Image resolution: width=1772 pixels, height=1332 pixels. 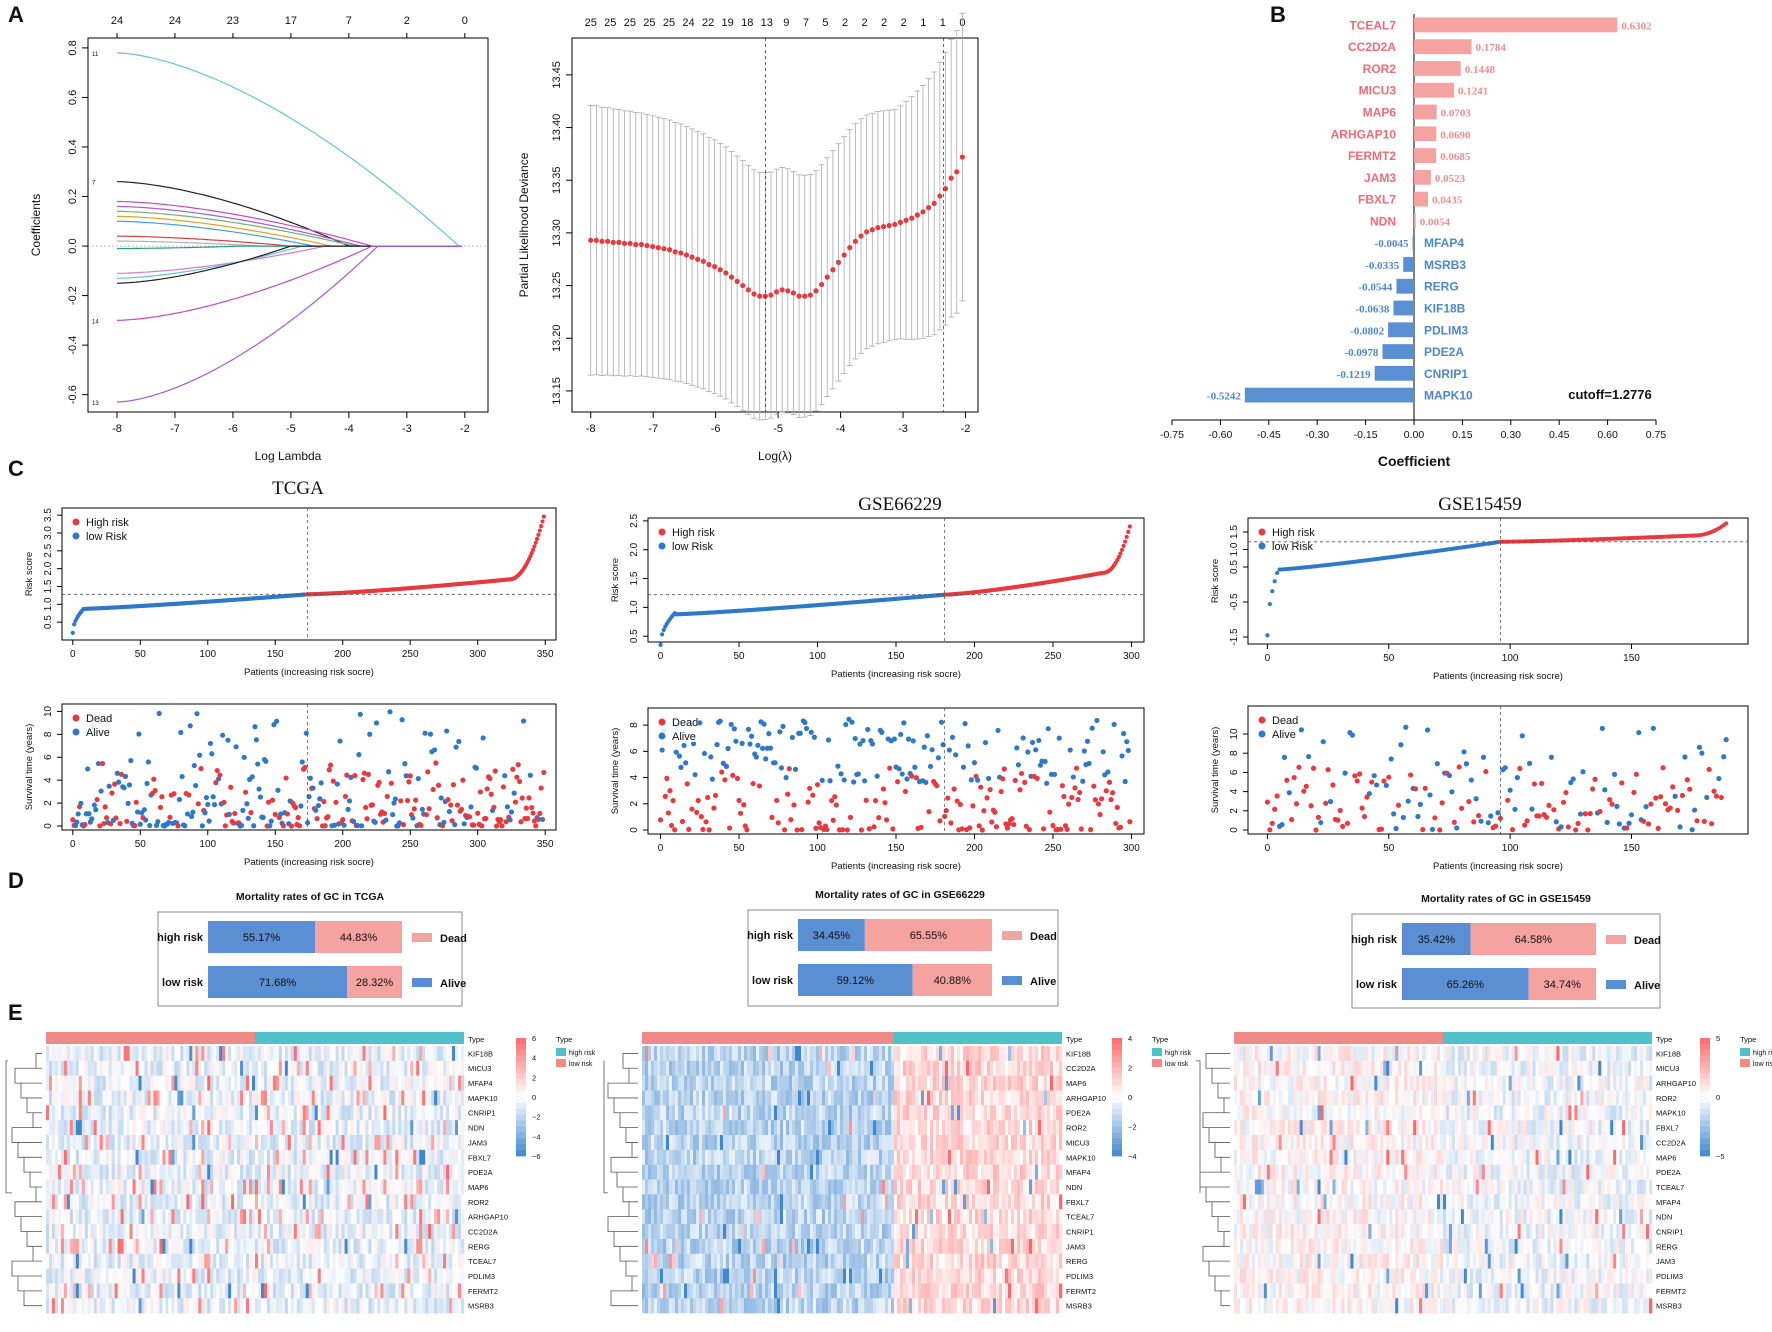 I want to click on heatmap-cells, so click(x=255, y=1180).